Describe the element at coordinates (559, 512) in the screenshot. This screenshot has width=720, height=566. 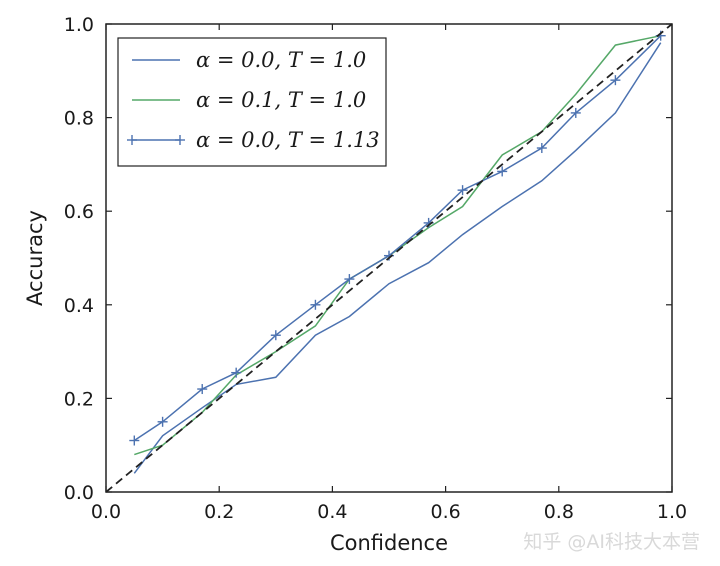
I see `x-tick-label: 0.8` at that location.